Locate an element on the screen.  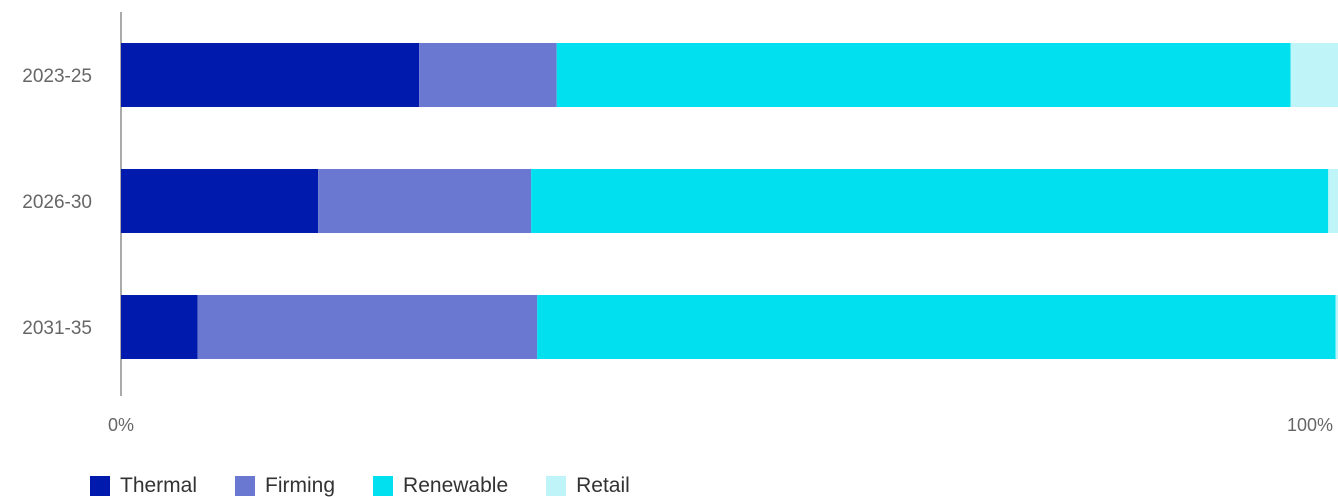
legend-label: Renewable is located at coordinates (456, 485).